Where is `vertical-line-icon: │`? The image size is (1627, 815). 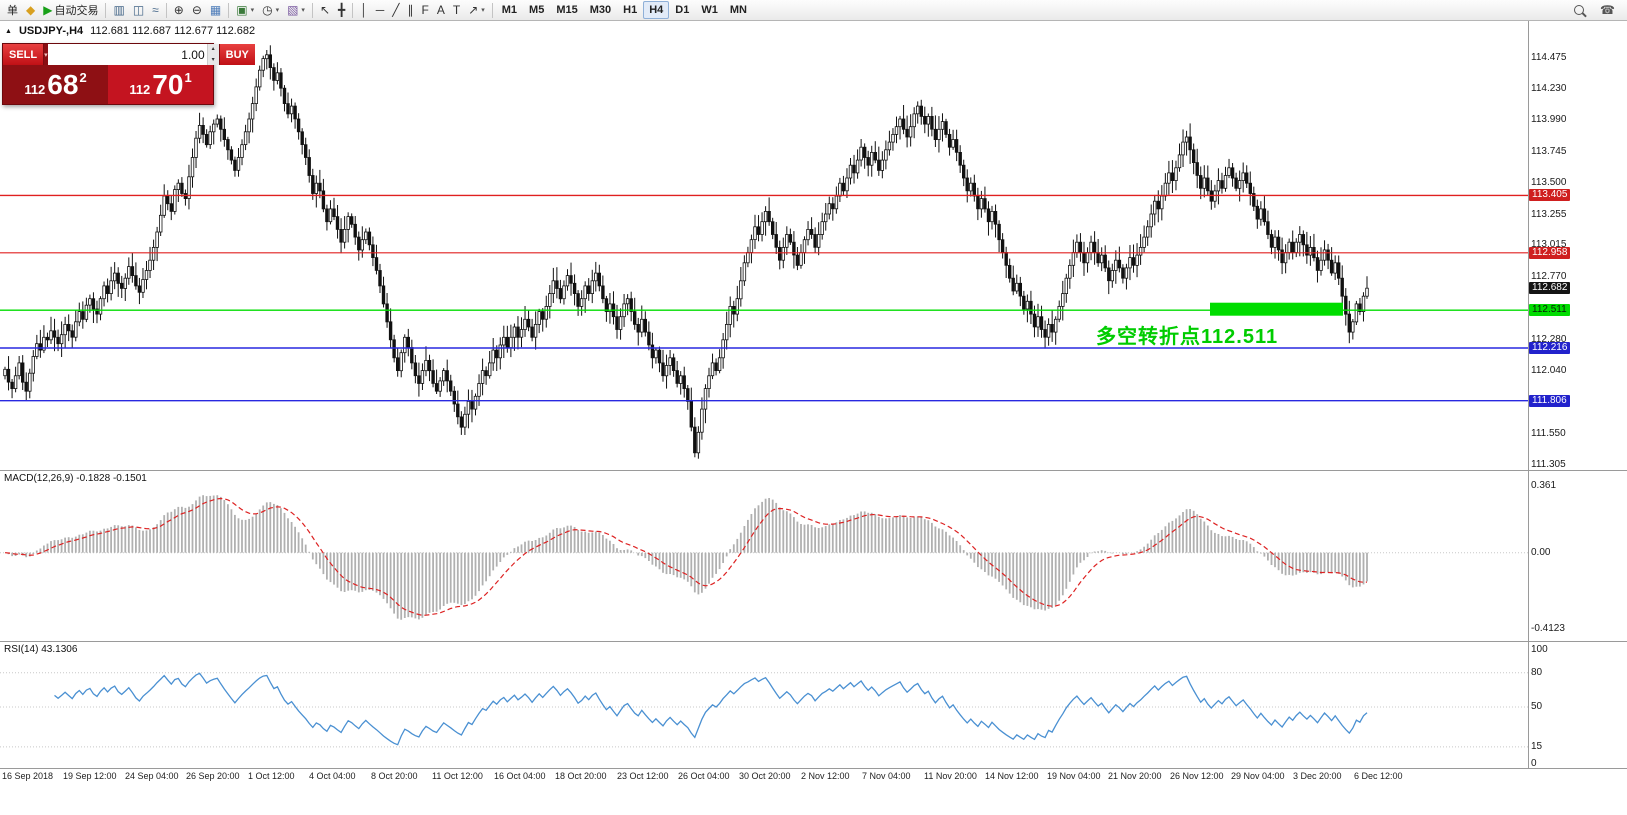
vertical-line-icon: │ is located at coordinates (364, 10).